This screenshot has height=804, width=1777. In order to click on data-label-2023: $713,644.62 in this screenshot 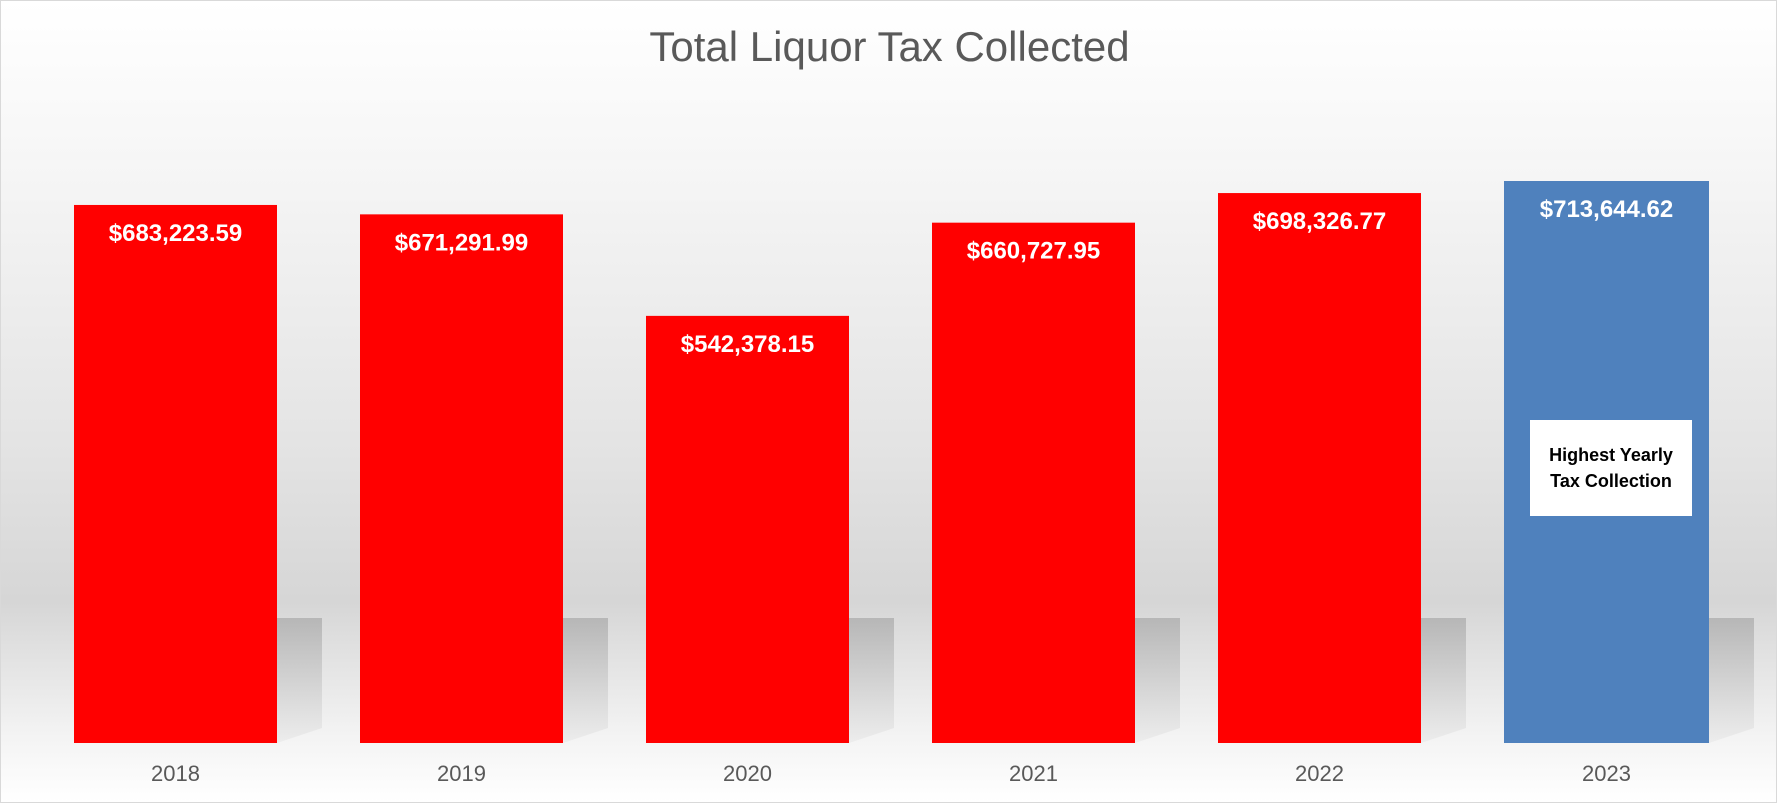, I will do `click(1606, 209)`.